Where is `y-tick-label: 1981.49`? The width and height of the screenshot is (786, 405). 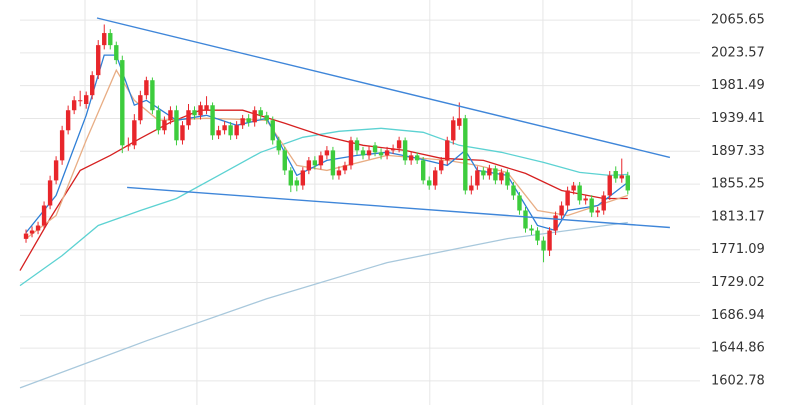
y-tick-label: 1981.49 is located at coordinates (738, 85).